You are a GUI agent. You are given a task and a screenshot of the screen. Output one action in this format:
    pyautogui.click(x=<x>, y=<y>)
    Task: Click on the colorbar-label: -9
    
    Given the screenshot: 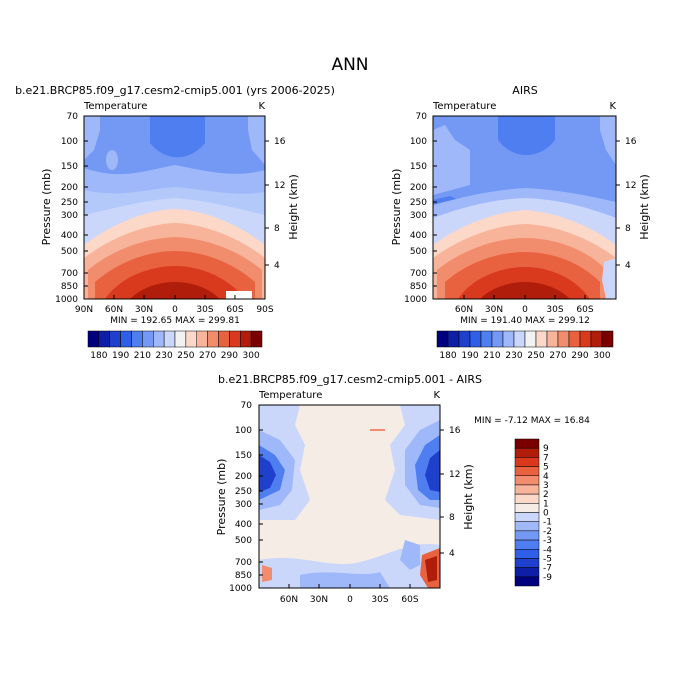 What is the action you would take?
    pyautogui.click(x=547, y=578)
    